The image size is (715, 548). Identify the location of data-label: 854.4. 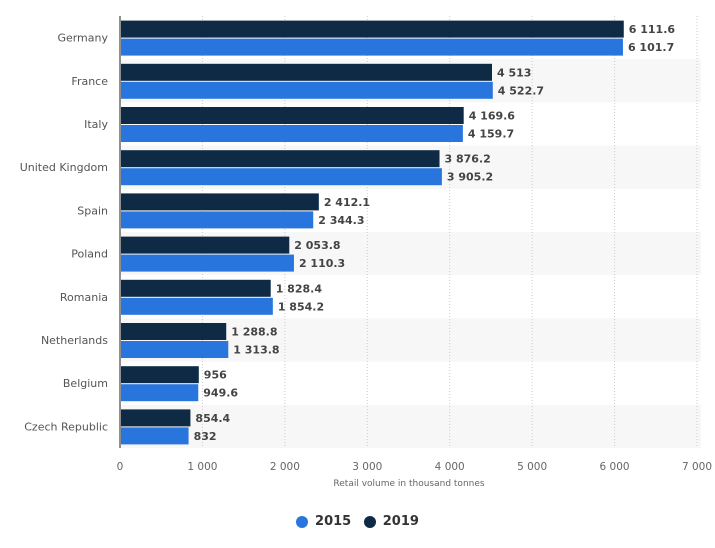
(212, 418).